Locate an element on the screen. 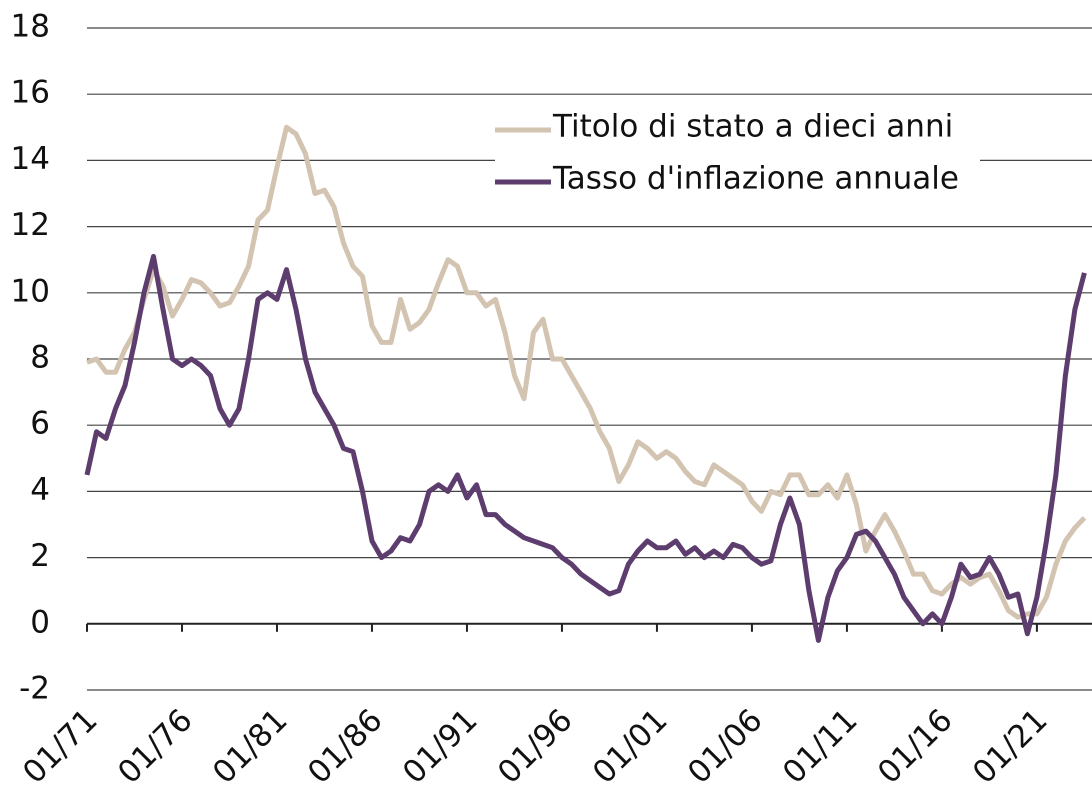  y-tick-label: -2 is located at coordinates (34, 689).